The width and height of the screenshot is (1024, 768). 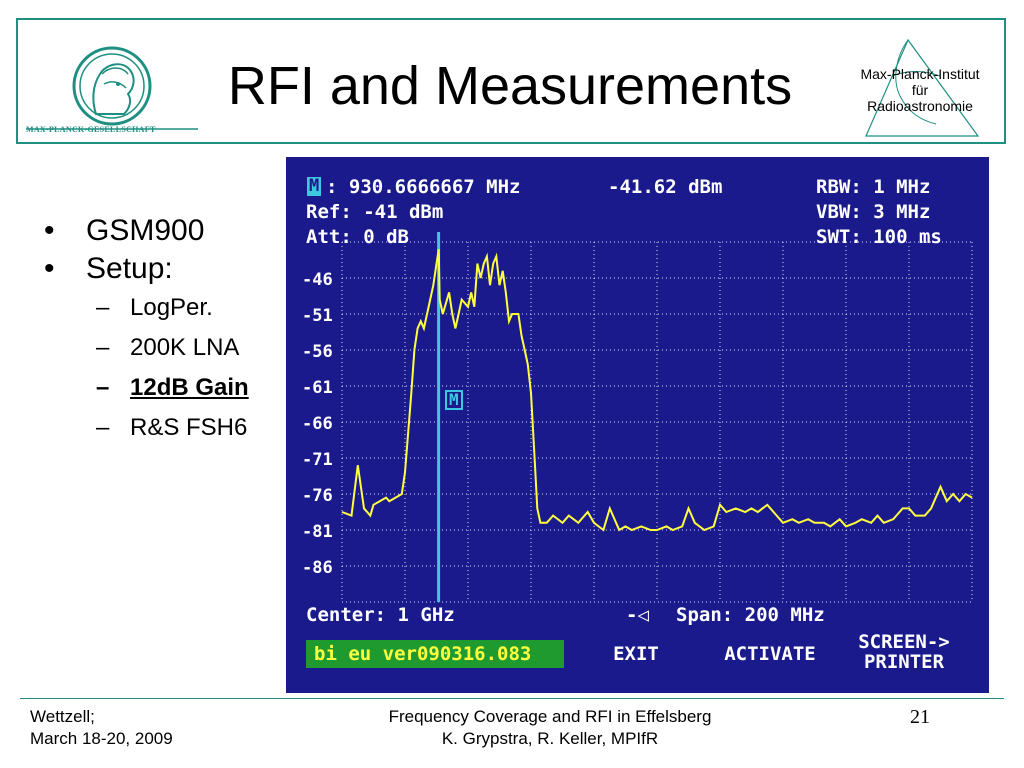 I want to click on mpg-logo-text: MAX-PLANCK-GESELLSCHAFT, so click(x=91, y=129).